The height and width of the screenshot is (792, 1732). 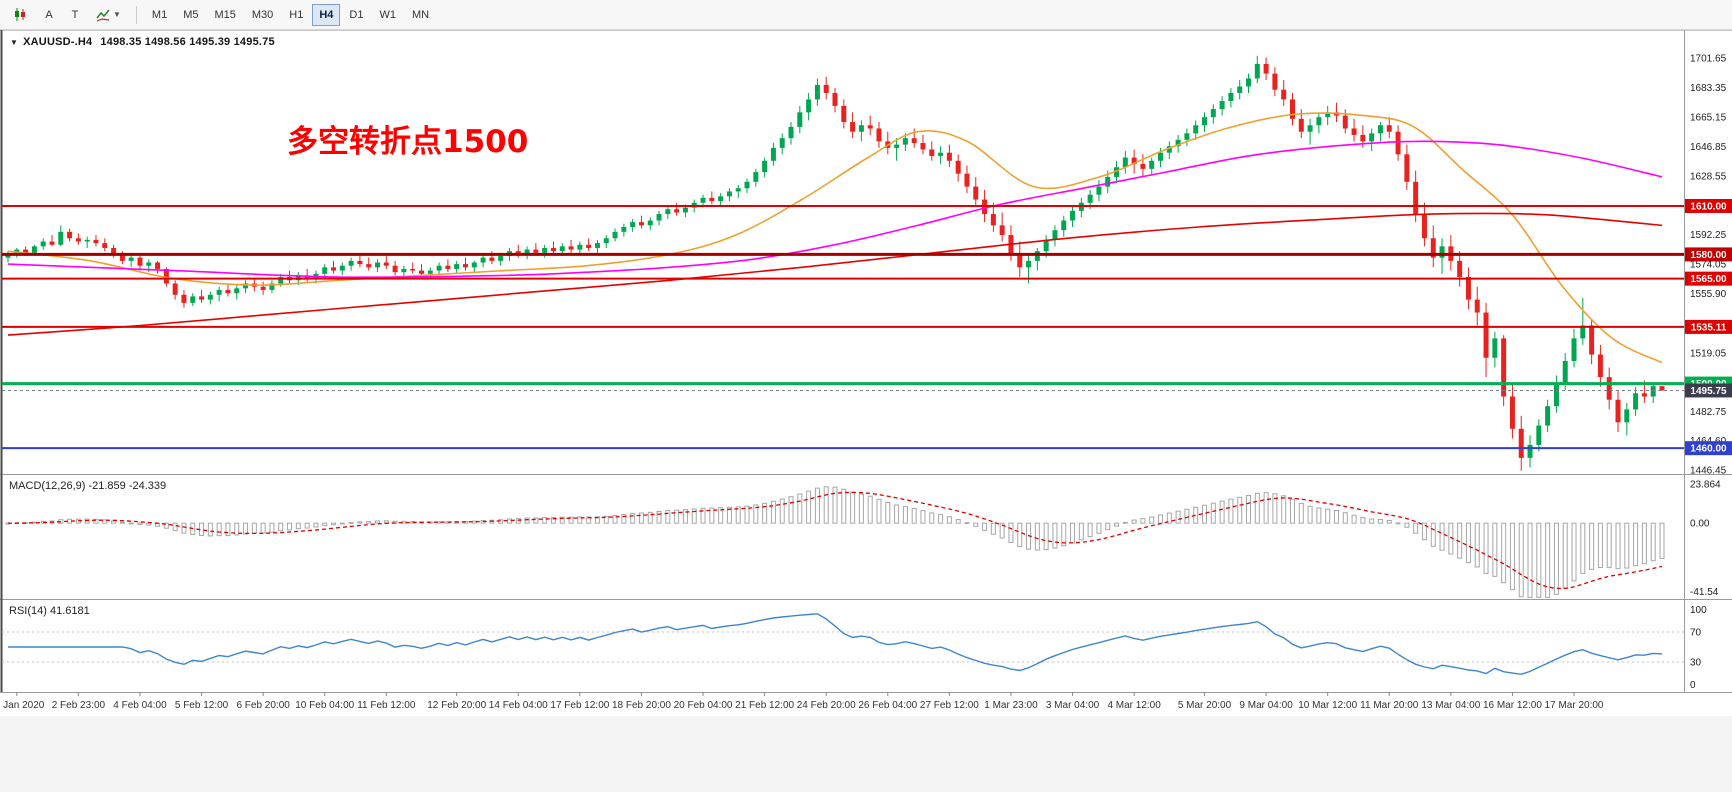 I want to click on macd-label: MACD(12,26,9) -21.859 -24.339, so click(x=88, y=486).